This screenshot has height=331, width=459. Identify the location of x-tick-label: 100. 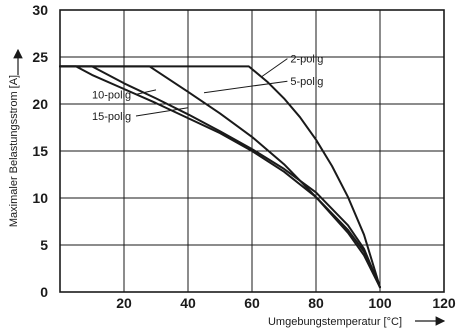
(380, 303).